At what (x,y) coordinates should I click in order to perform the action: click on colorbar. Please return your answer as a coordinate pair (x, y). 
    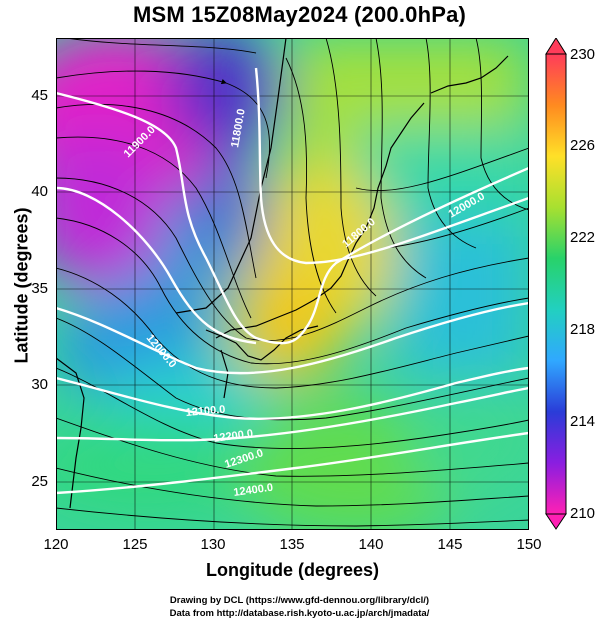
    Looking at the image, I should click on (556, 284).